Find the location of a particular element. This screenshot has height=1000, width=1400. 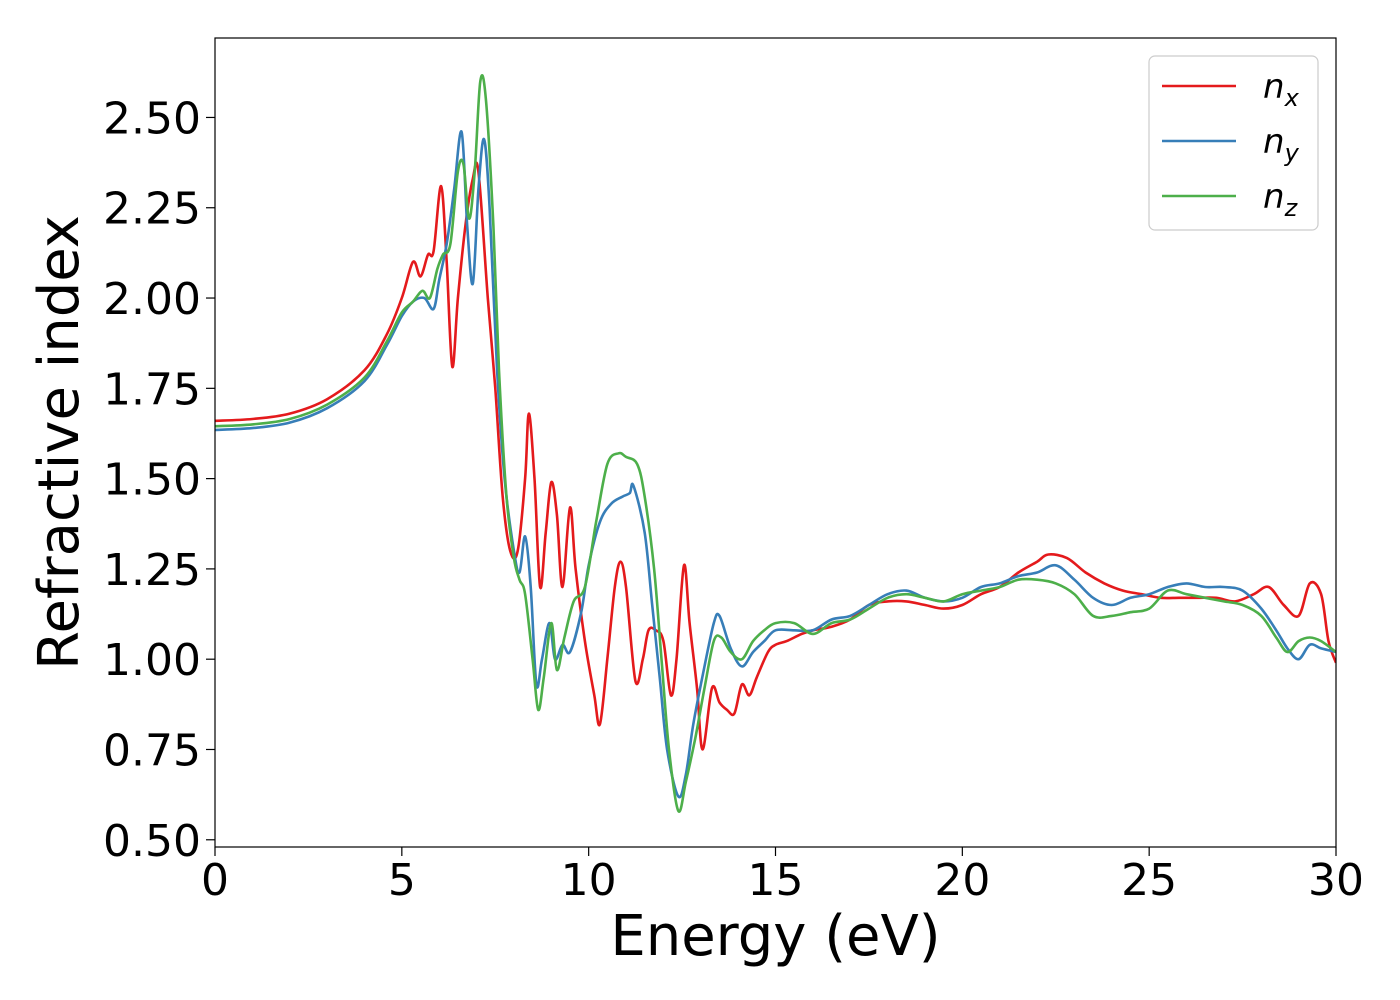

y-tick-label: 2.25 is located at coordinates (152, 209).